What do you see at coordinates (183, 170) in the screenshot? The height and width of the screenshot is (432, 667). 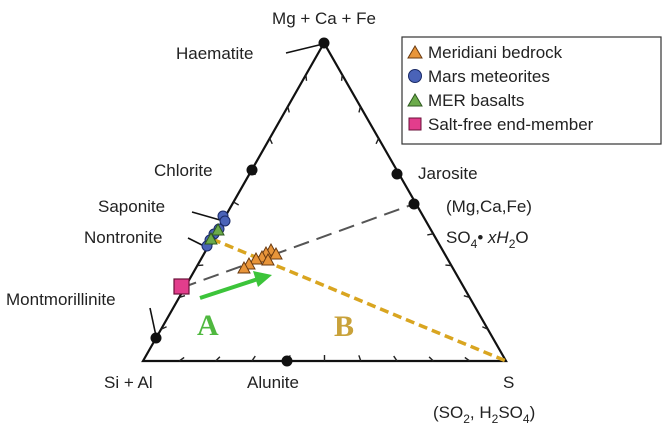 I see `chlorite-label: Chlorite` at bounding box center [183, 170].